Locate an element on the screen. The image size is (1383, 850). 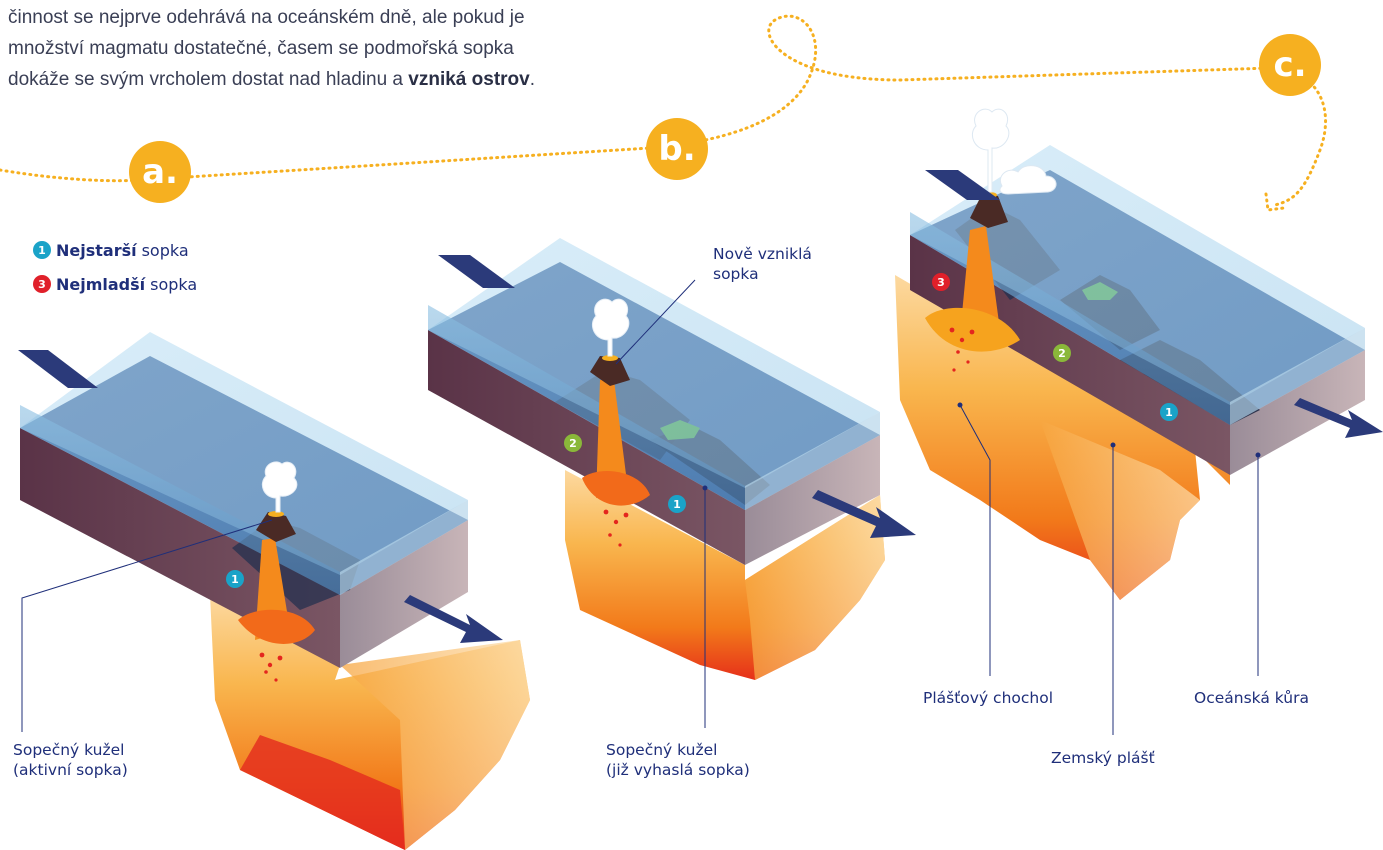
plate-arrow-b-right is located at coordinates (864, 514).